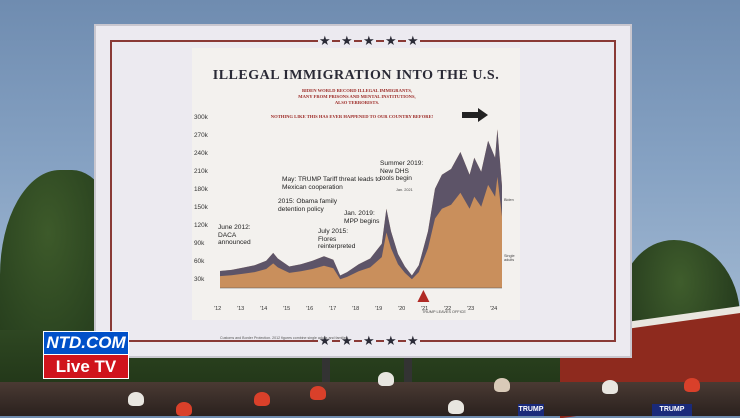  What do you see at coordinates (357, 102) in the screenshot?
I see `chart-subtitle-line: ALSO TERRORISTS.` at bounding box center [357, 102].